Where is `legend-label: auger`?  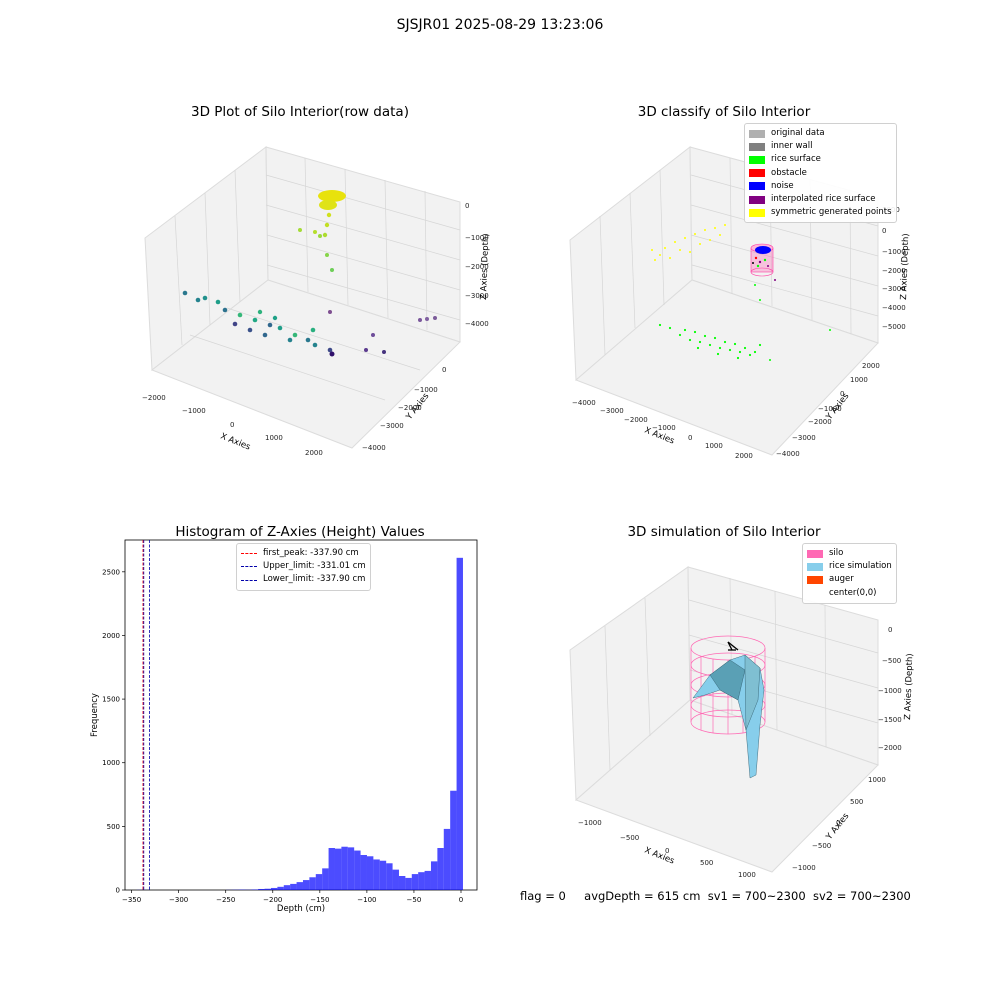 legend-label: auger is located at coordinates (841, 579).